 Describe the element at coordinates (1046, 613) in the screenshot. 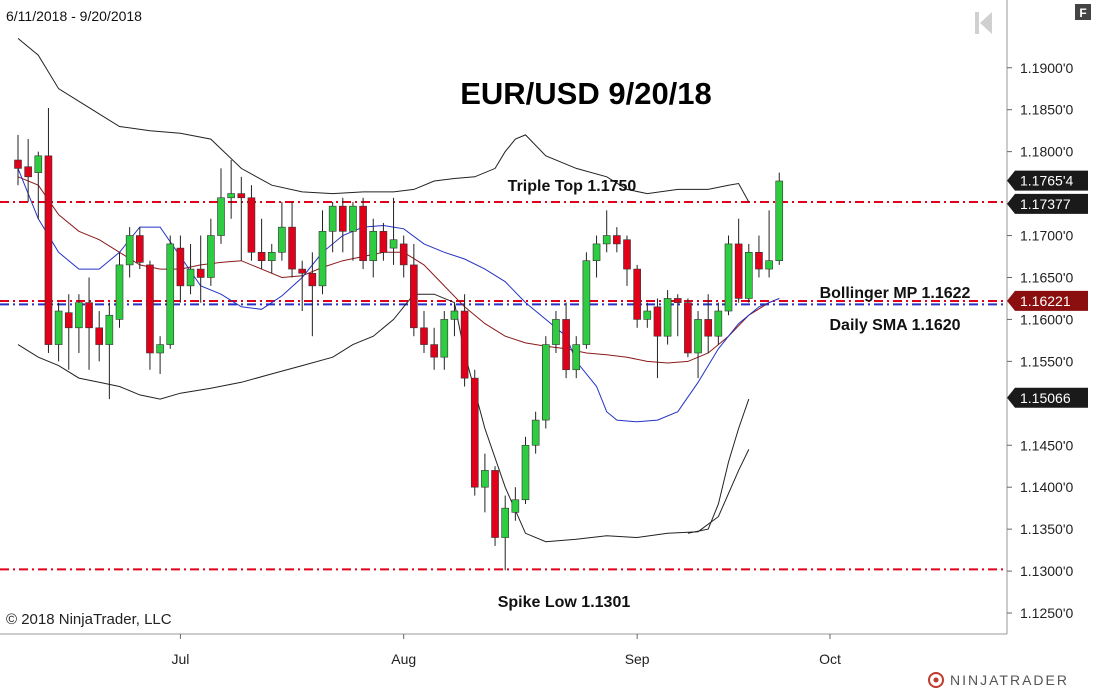

I see `price-tick-label: 1.1250'0` at that location.